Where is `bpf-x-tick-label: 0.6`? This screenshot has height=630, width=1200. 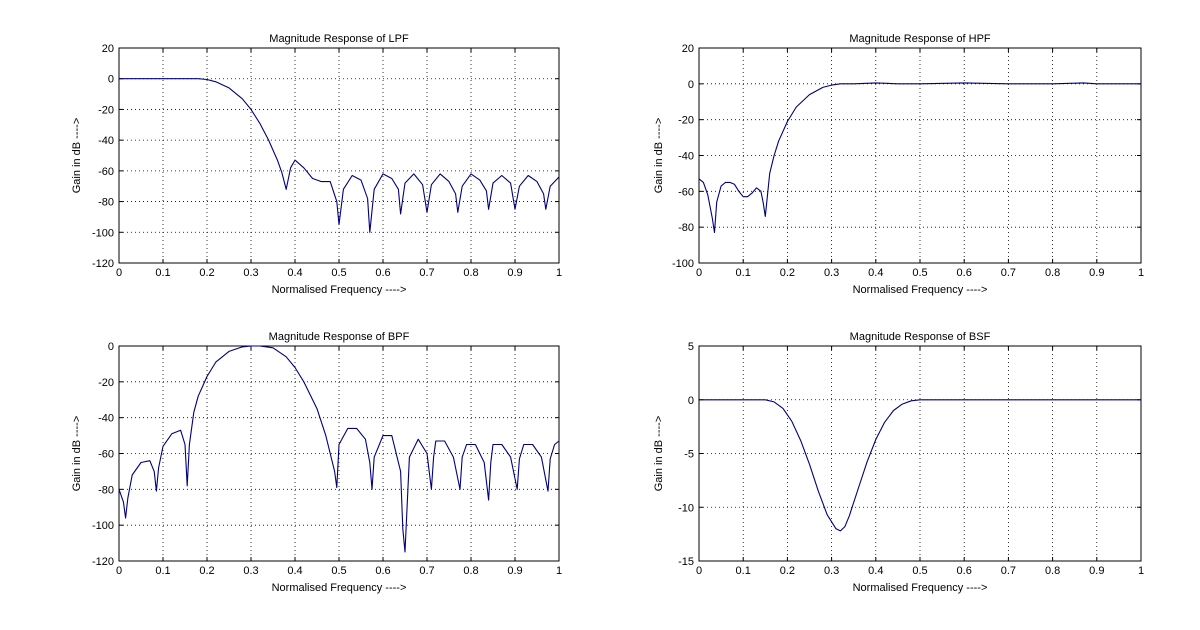
bpf-x-tick-label: 0.6 is located at coordinates (382, 571).